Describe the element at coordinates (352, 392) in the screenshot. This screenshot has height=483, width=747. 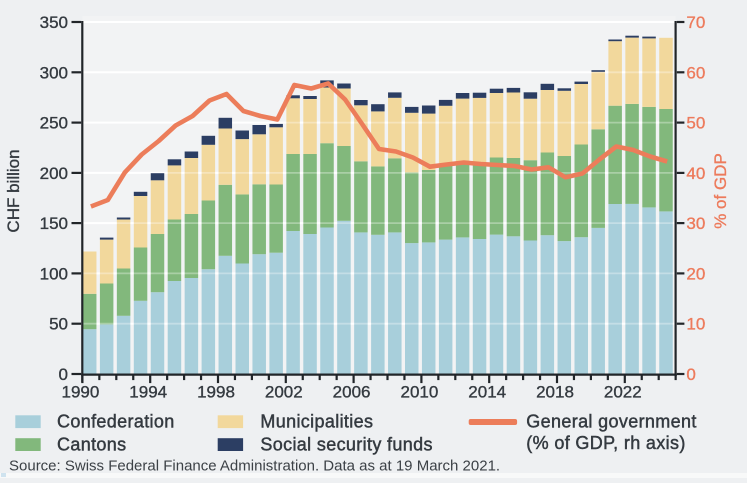
I see `svg-text: 2006` at that location.